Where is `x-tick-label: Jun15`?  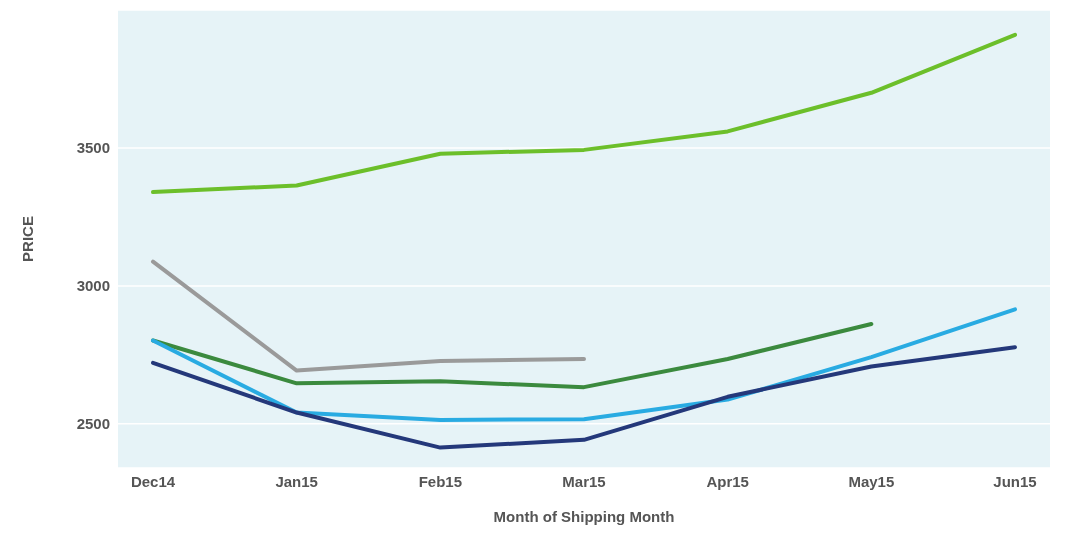
x-tick-label: Jun15 is located at coordinates (1015, 481).